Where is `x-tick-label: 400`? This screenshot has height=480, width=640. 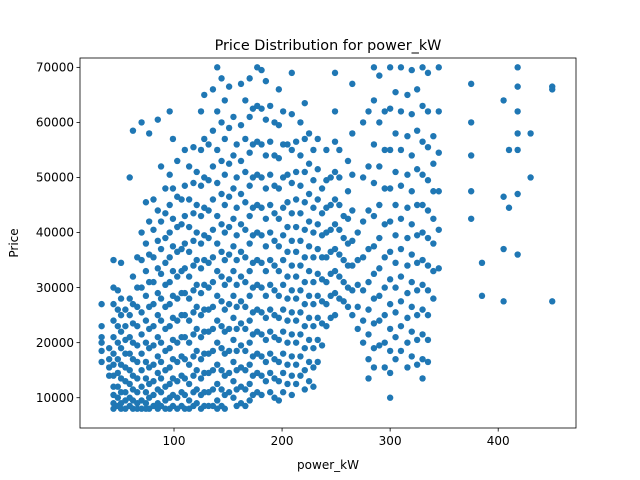
x-tick-label: 400 is located at coordinates (498, 441).